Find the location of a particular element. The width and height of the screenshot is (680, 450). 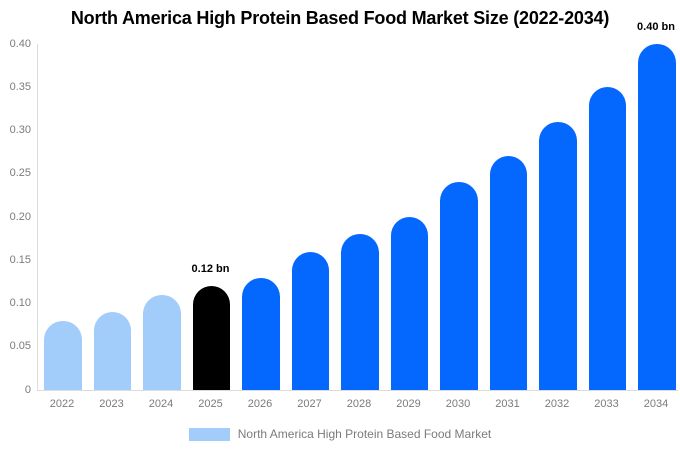

bar-2025 is located at coordinates (211, 338).